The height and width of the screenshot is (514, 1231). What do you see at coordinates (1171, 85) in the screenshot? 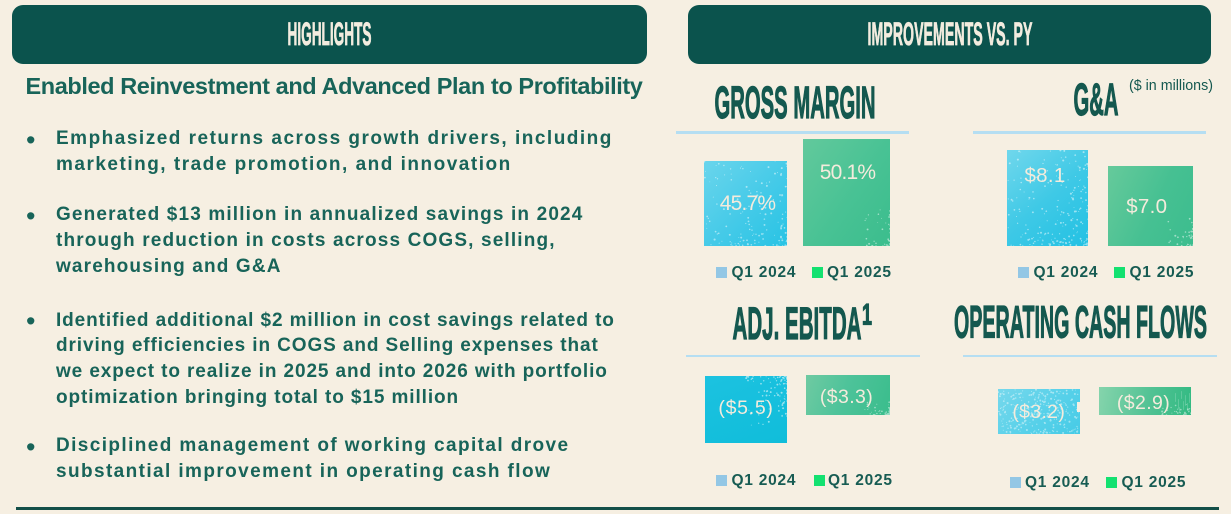
I see `svg-text: ($ in millions)` at bounding box center [1171, 85].